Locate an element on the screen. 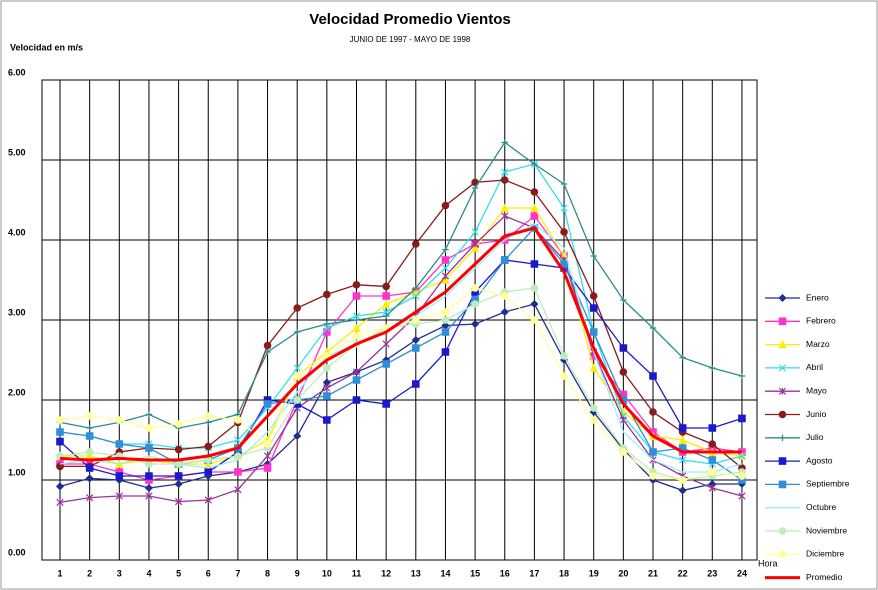 This screenshot has height=590, width=878. chart-title: Velocidad Promedio Vientos is located at coordinates (409, 19).